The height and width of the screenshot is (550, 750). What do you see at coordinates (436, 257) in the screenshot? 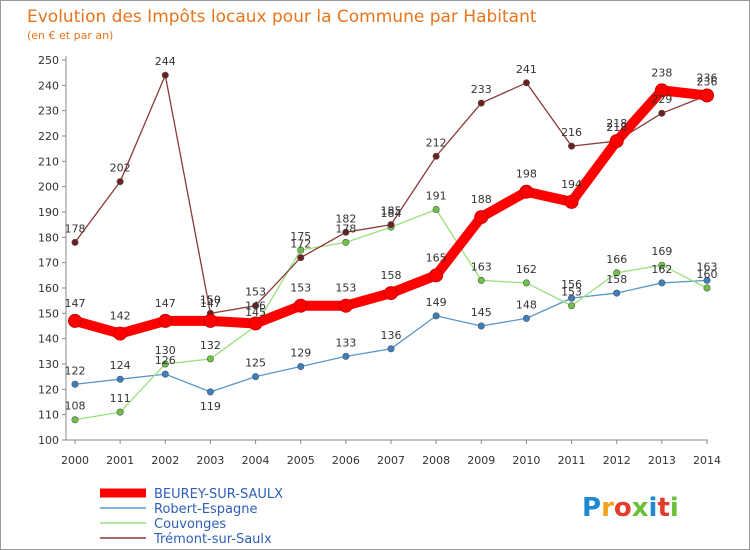
I see `data-label: 165` at bounding box center [436, 257].